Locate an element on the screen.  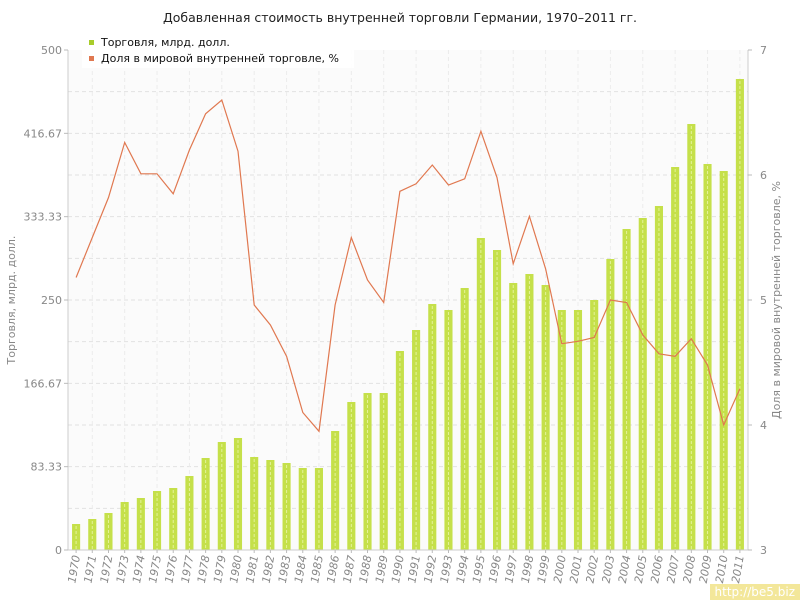
x-tick-label: 2008 is located at coordinates (690, 569).